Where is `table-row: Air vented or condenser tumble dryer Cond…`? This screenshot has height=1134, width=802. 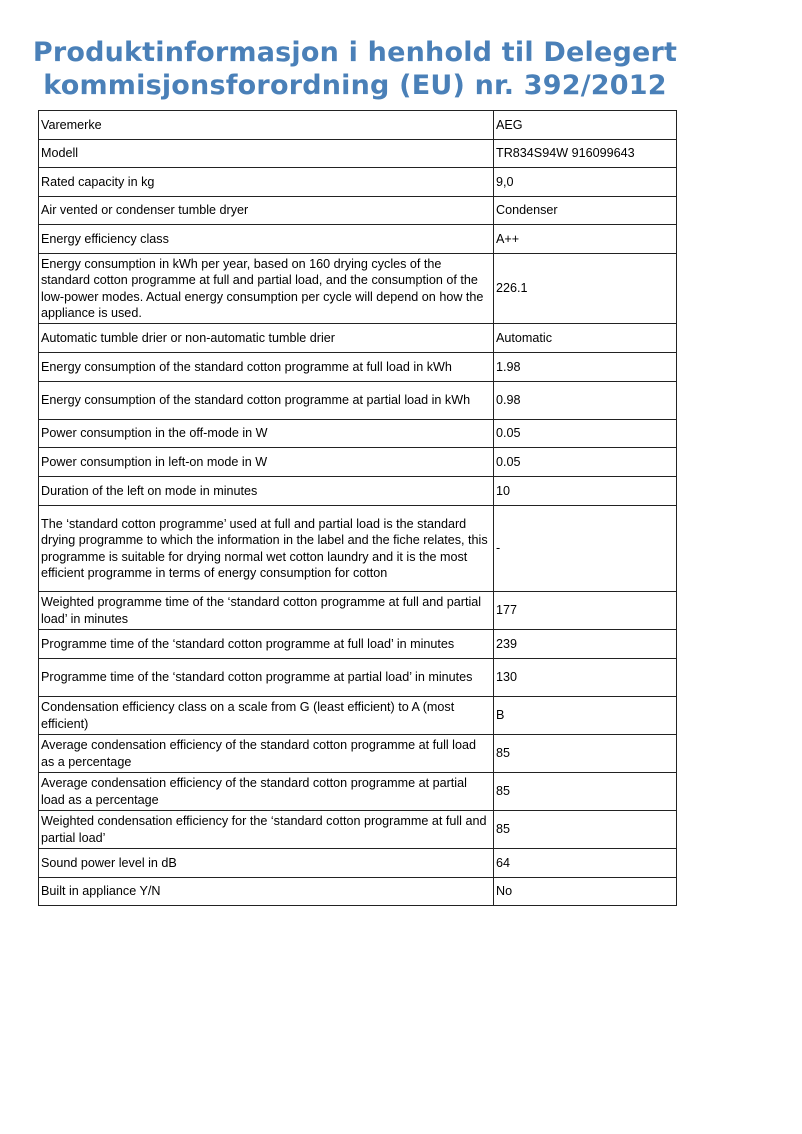
table-row: Air vented or condenser tumble dryer Cond… is located at coordinates (357, 210).